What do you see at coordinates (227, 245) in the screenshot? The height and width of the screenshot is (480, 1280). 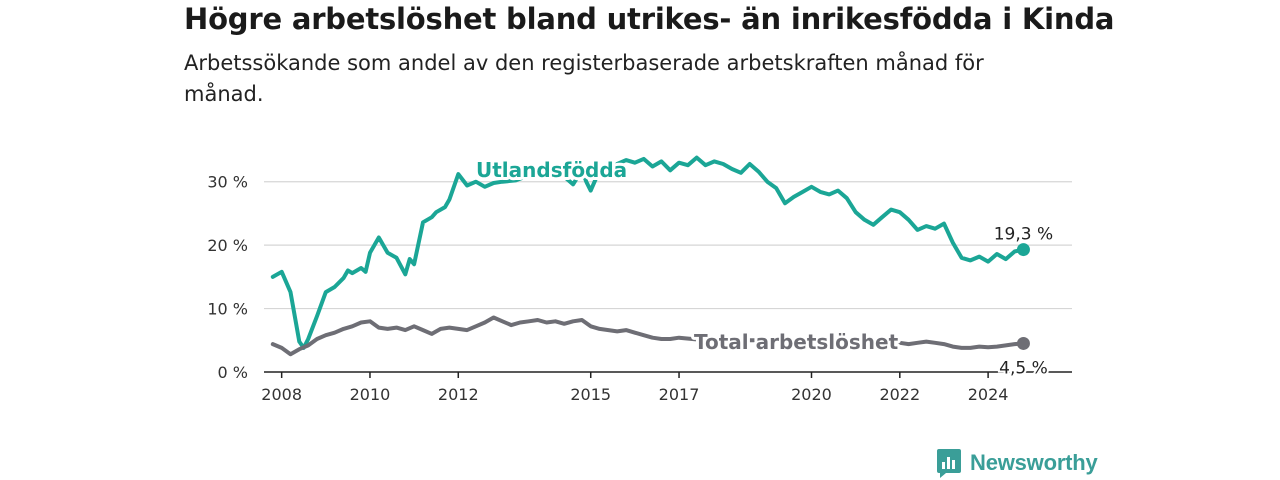 I see `y-tick-label: 20 %` at bounding box center [227, 245].